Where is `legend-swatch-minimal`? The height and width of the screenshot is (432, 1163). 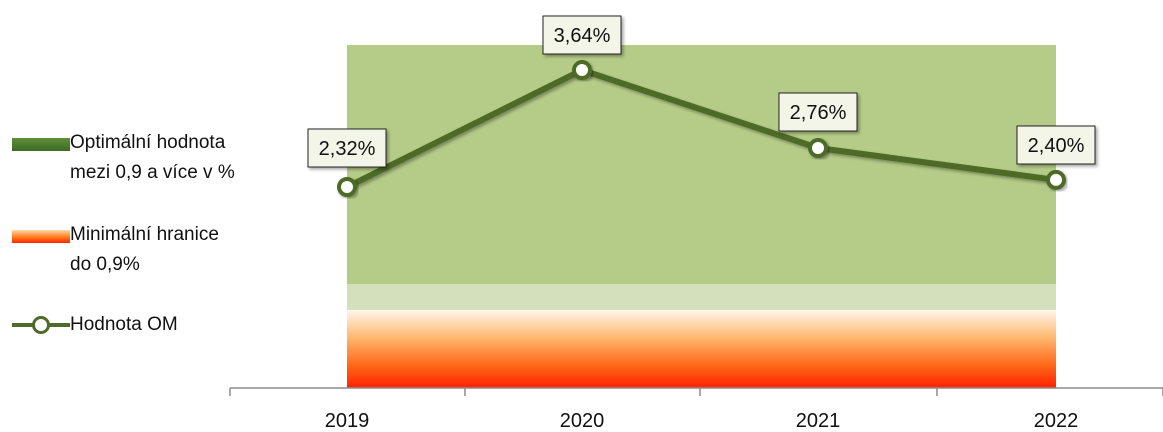
legend-swatch-minimal is located at coordinates (41, 236).